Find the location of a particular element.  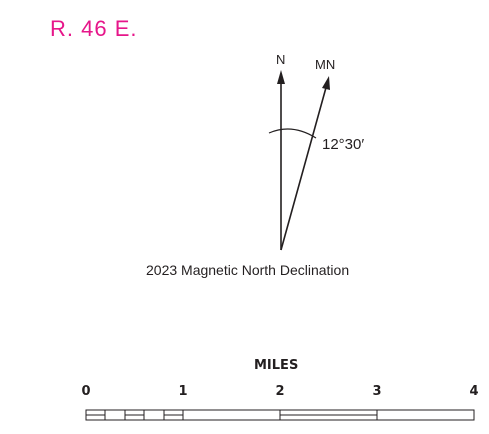

magnetic-north-label: MN is located at coordinates (325, 64).